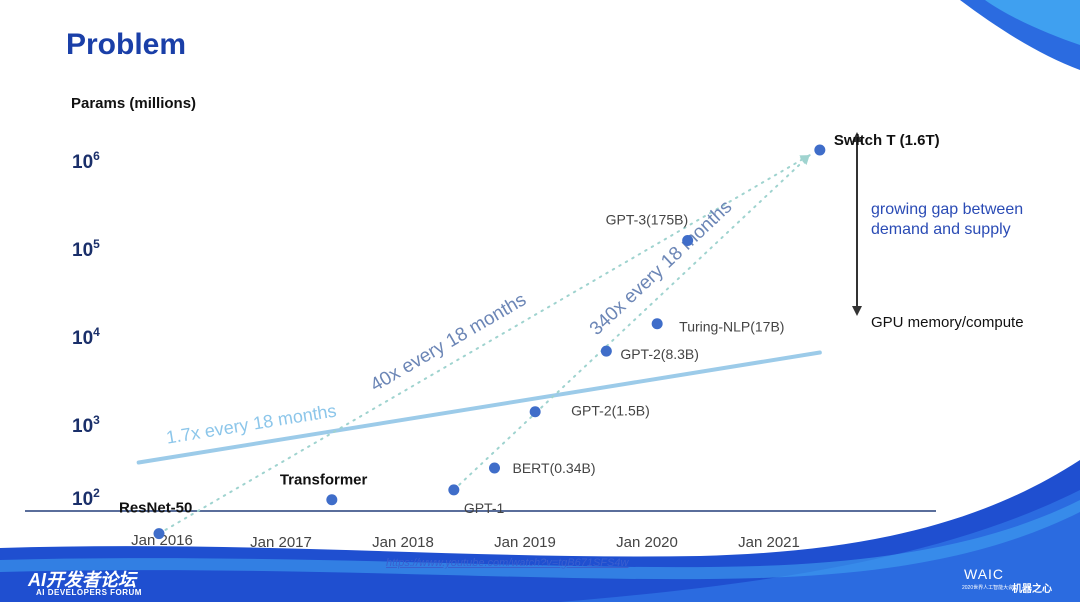 The image size is (1080, 602). I want to click on data-point-gpt-3-175b, so click(688, 241).